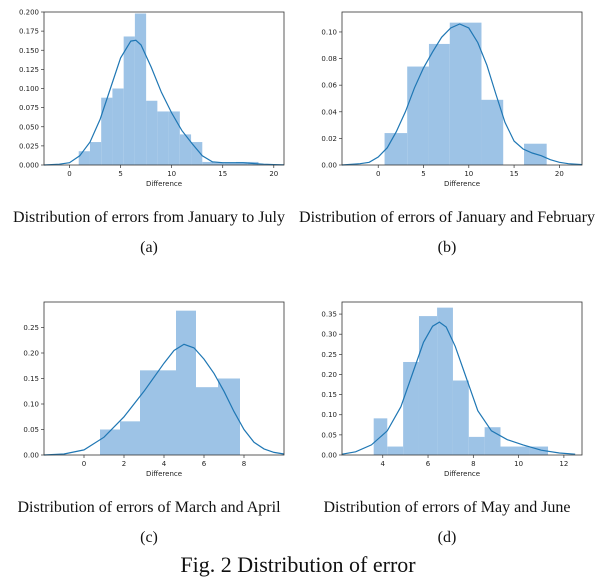 The width and height of the screenshot is (596, 578). I want to click on y-tick-label: 0.100, so click(29, 89).